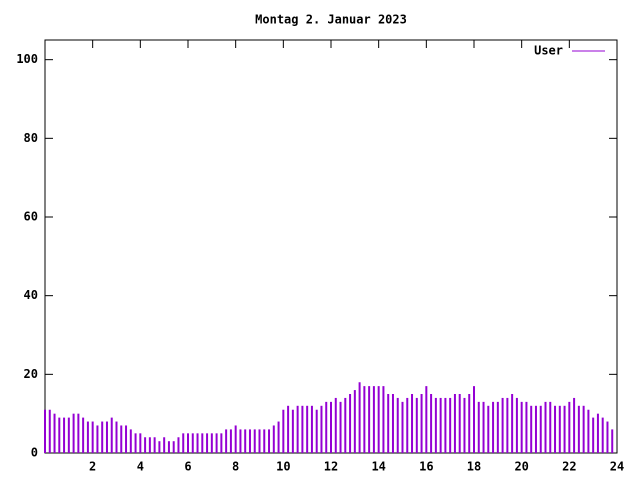  What do you see at coordinates (27, 59) in the screenshot?
I see `y-tick-label: 100` at bounding box center [27, 59].